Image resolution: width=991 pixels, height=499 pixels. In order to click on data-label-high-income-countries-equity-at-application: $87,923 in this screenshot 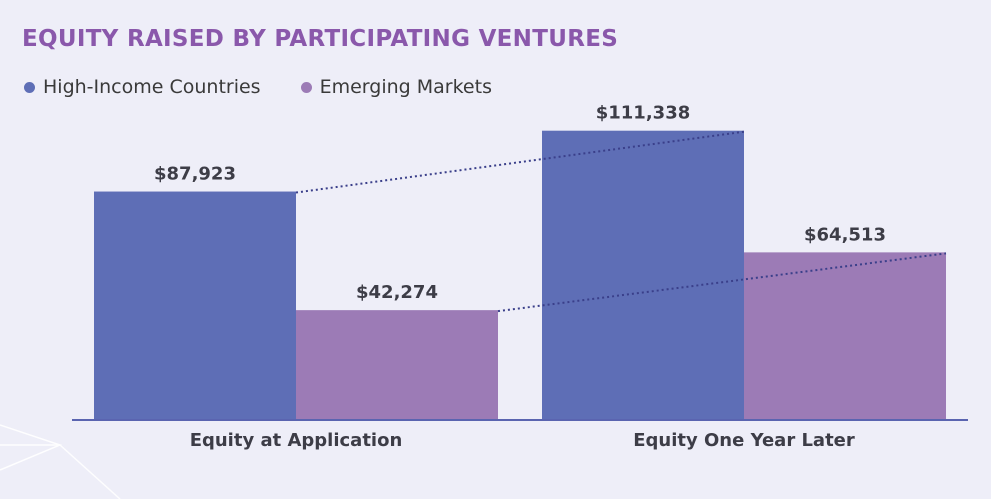, I will do `click(195, 174)`.